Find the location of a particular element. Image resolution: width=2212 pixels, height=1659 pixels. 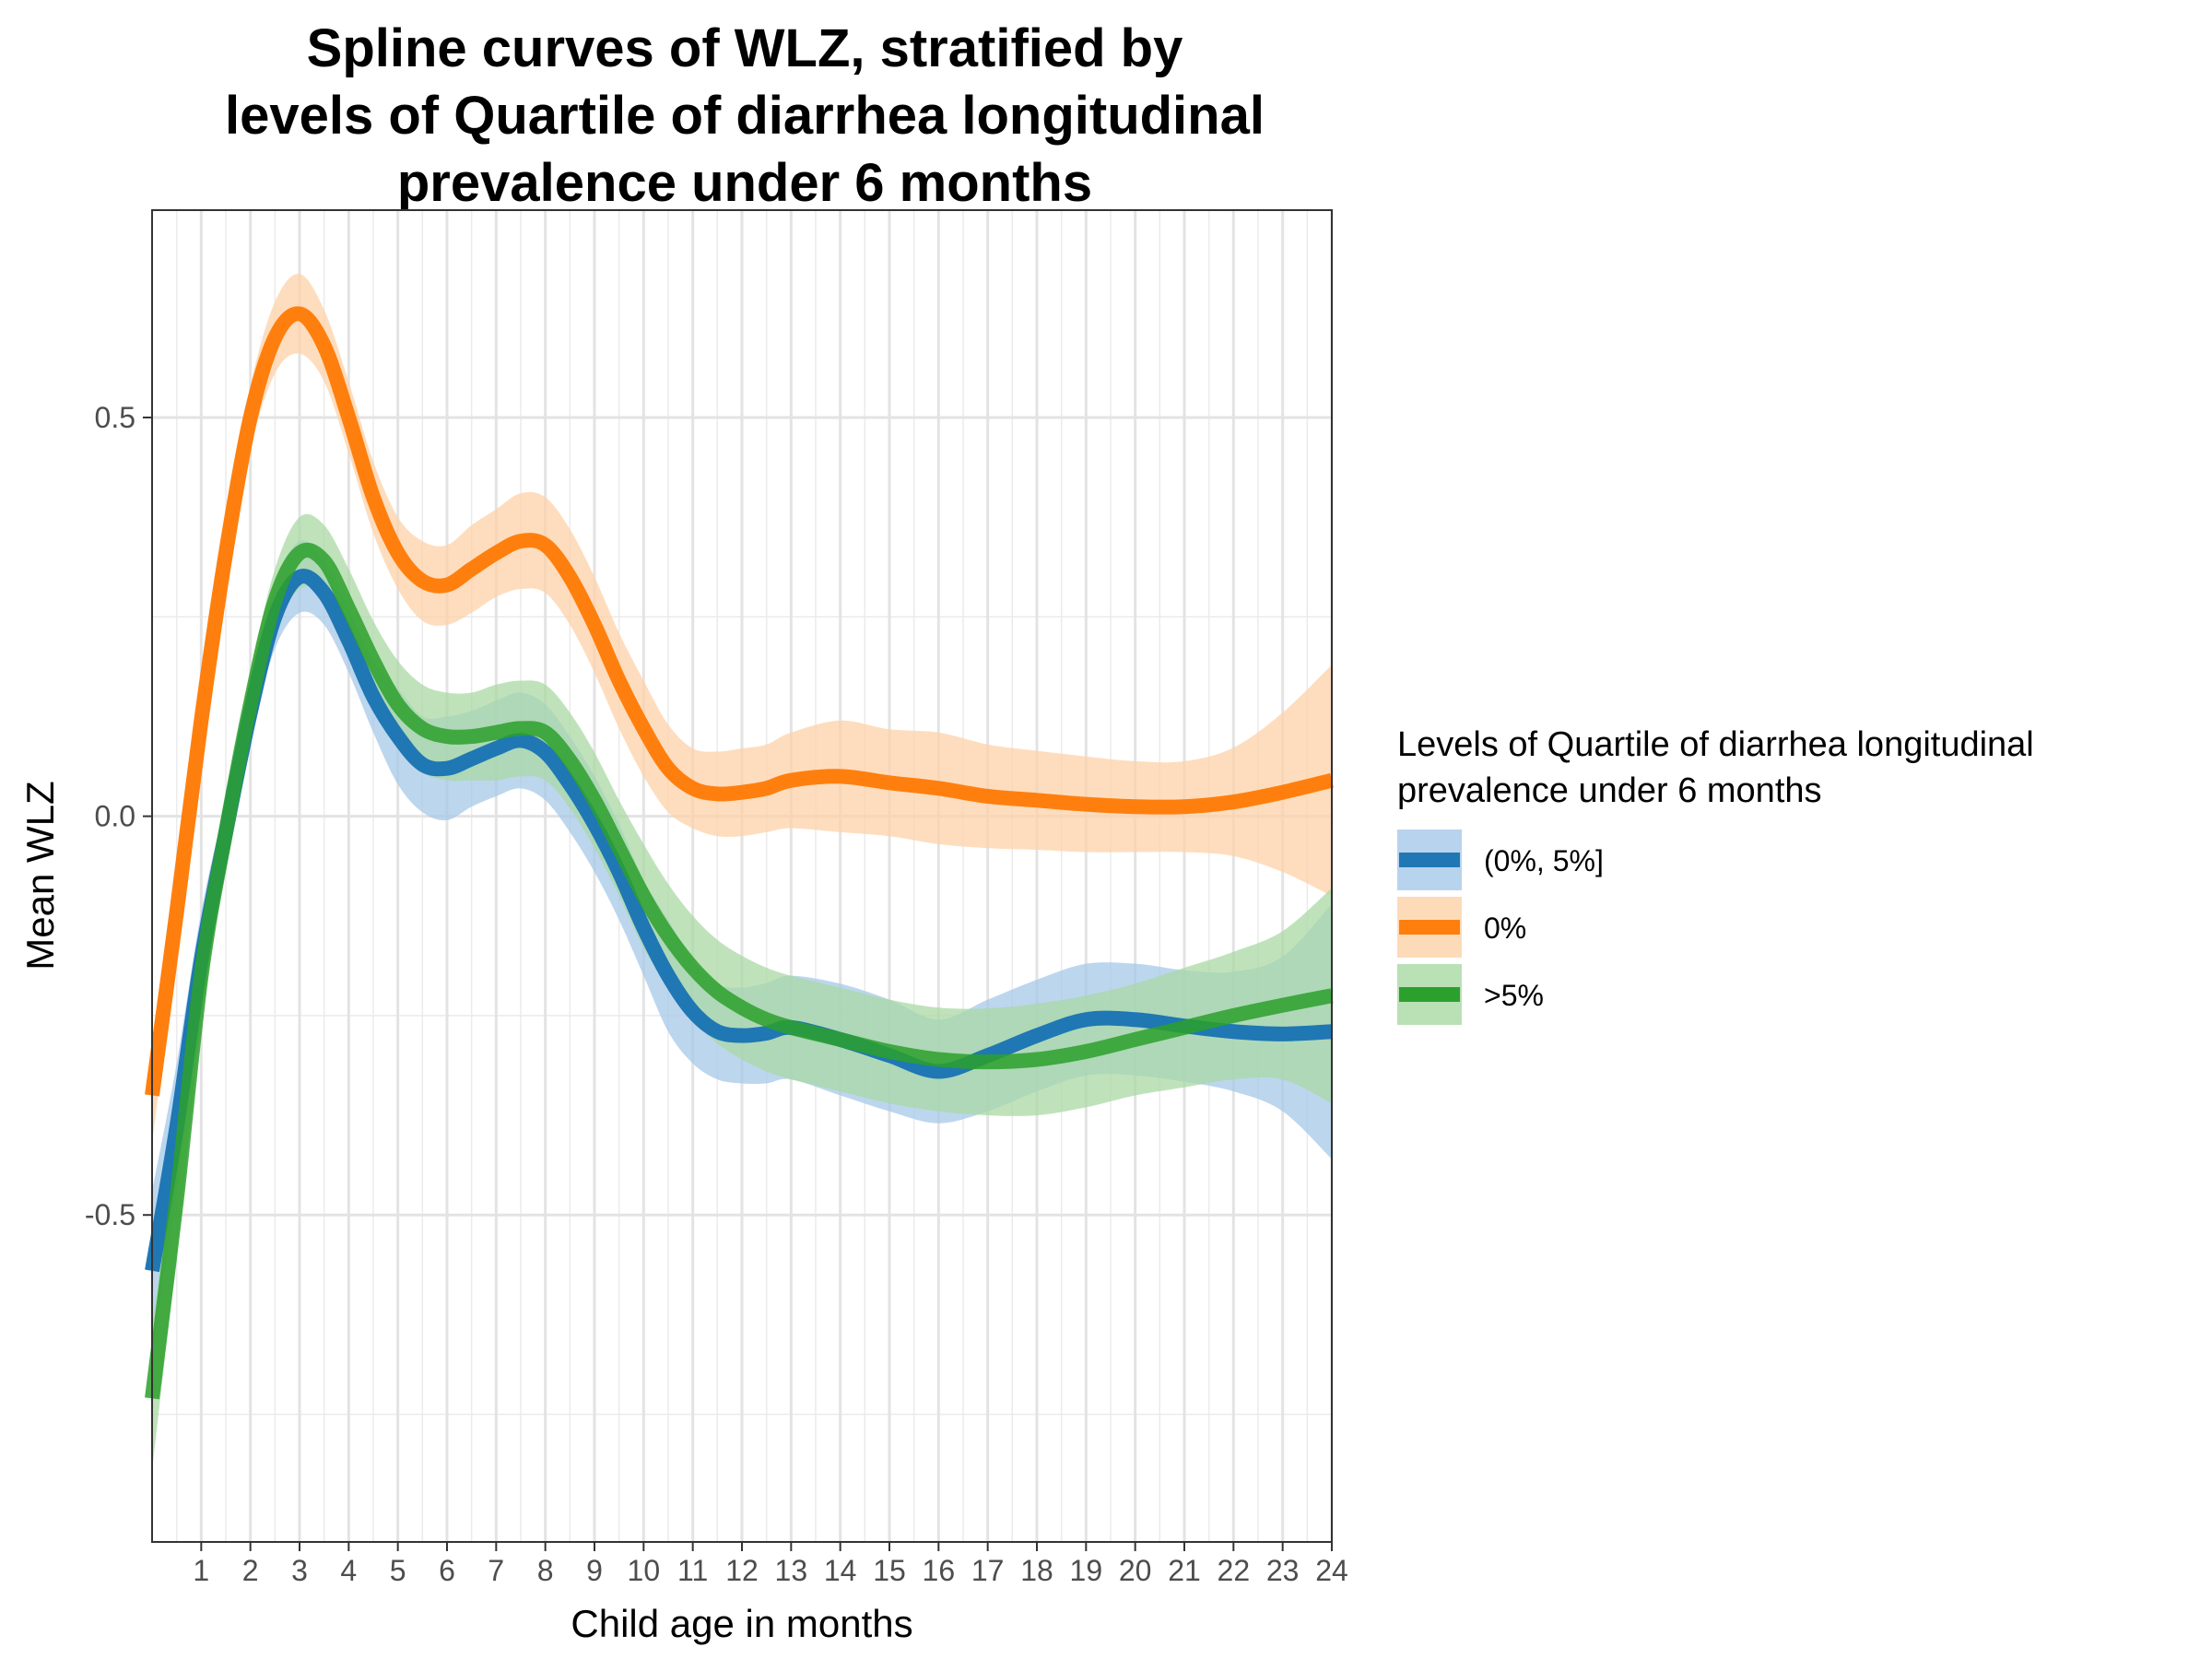

x-tick-label: 24 is located at coordinates (1331, 1570).